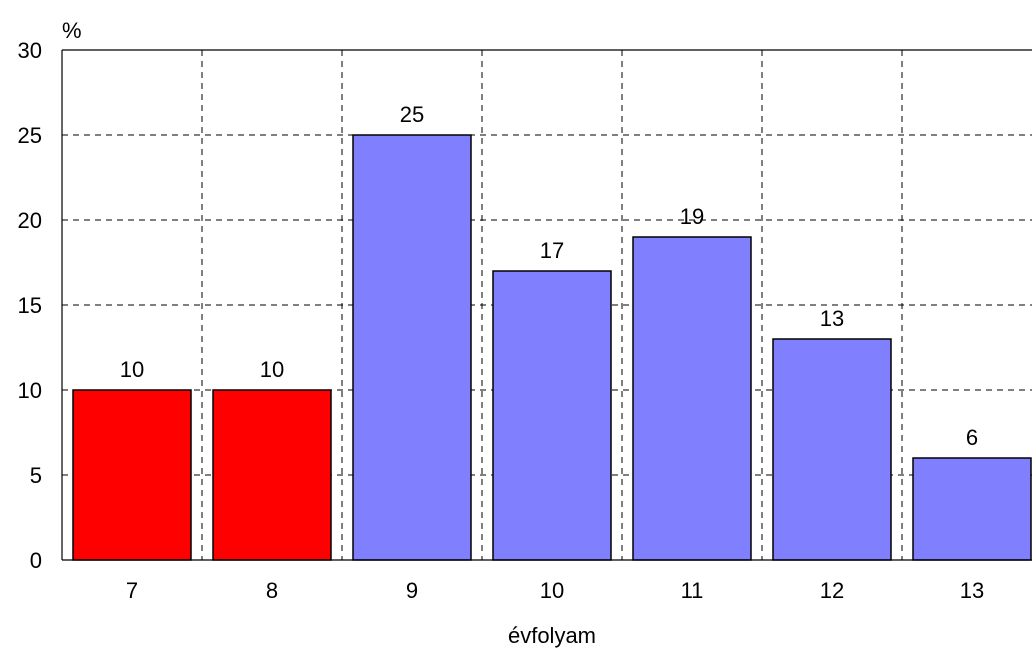 This screenshot has height=655, width=1032. I want to click on x-axis-label: évfolyam, so click(552, 635).